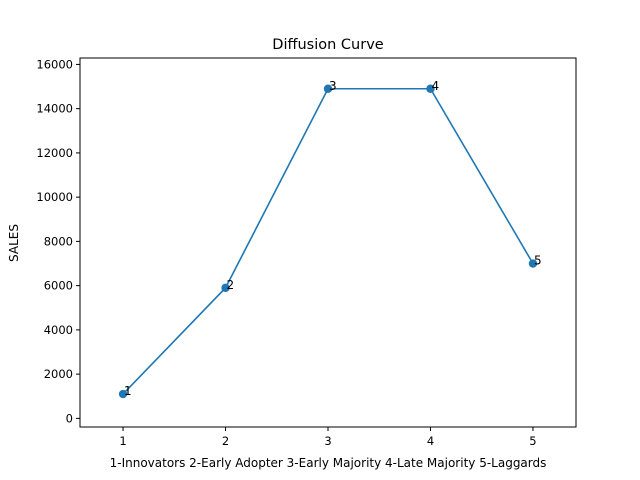 The width and height of the screenshot is (640, 480). I want to click on data-point-label: 5, so click(538, 261).